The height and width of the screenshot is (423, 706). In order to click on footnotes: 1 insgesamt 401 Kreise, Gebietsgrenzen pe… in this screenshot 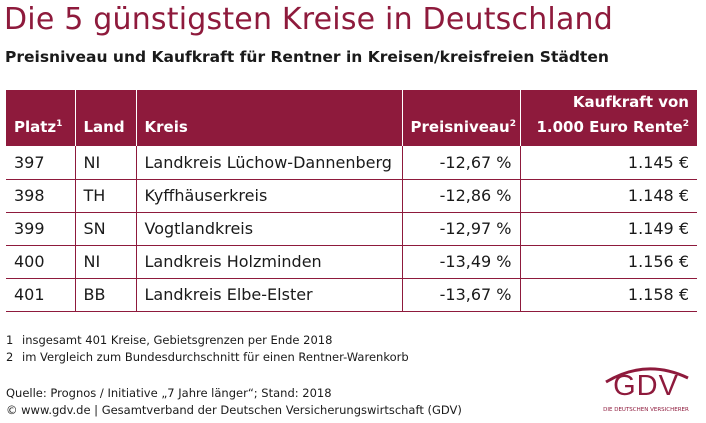, I will do `click(207, 349)`.